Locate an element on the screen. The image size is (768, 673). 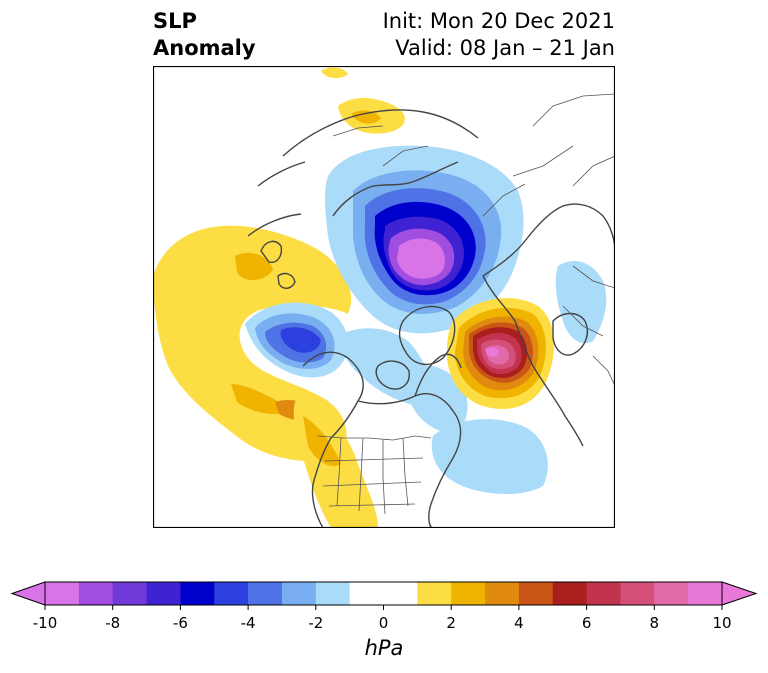
anomaly-north-pacific-negative is located at coordinates (296, 340).